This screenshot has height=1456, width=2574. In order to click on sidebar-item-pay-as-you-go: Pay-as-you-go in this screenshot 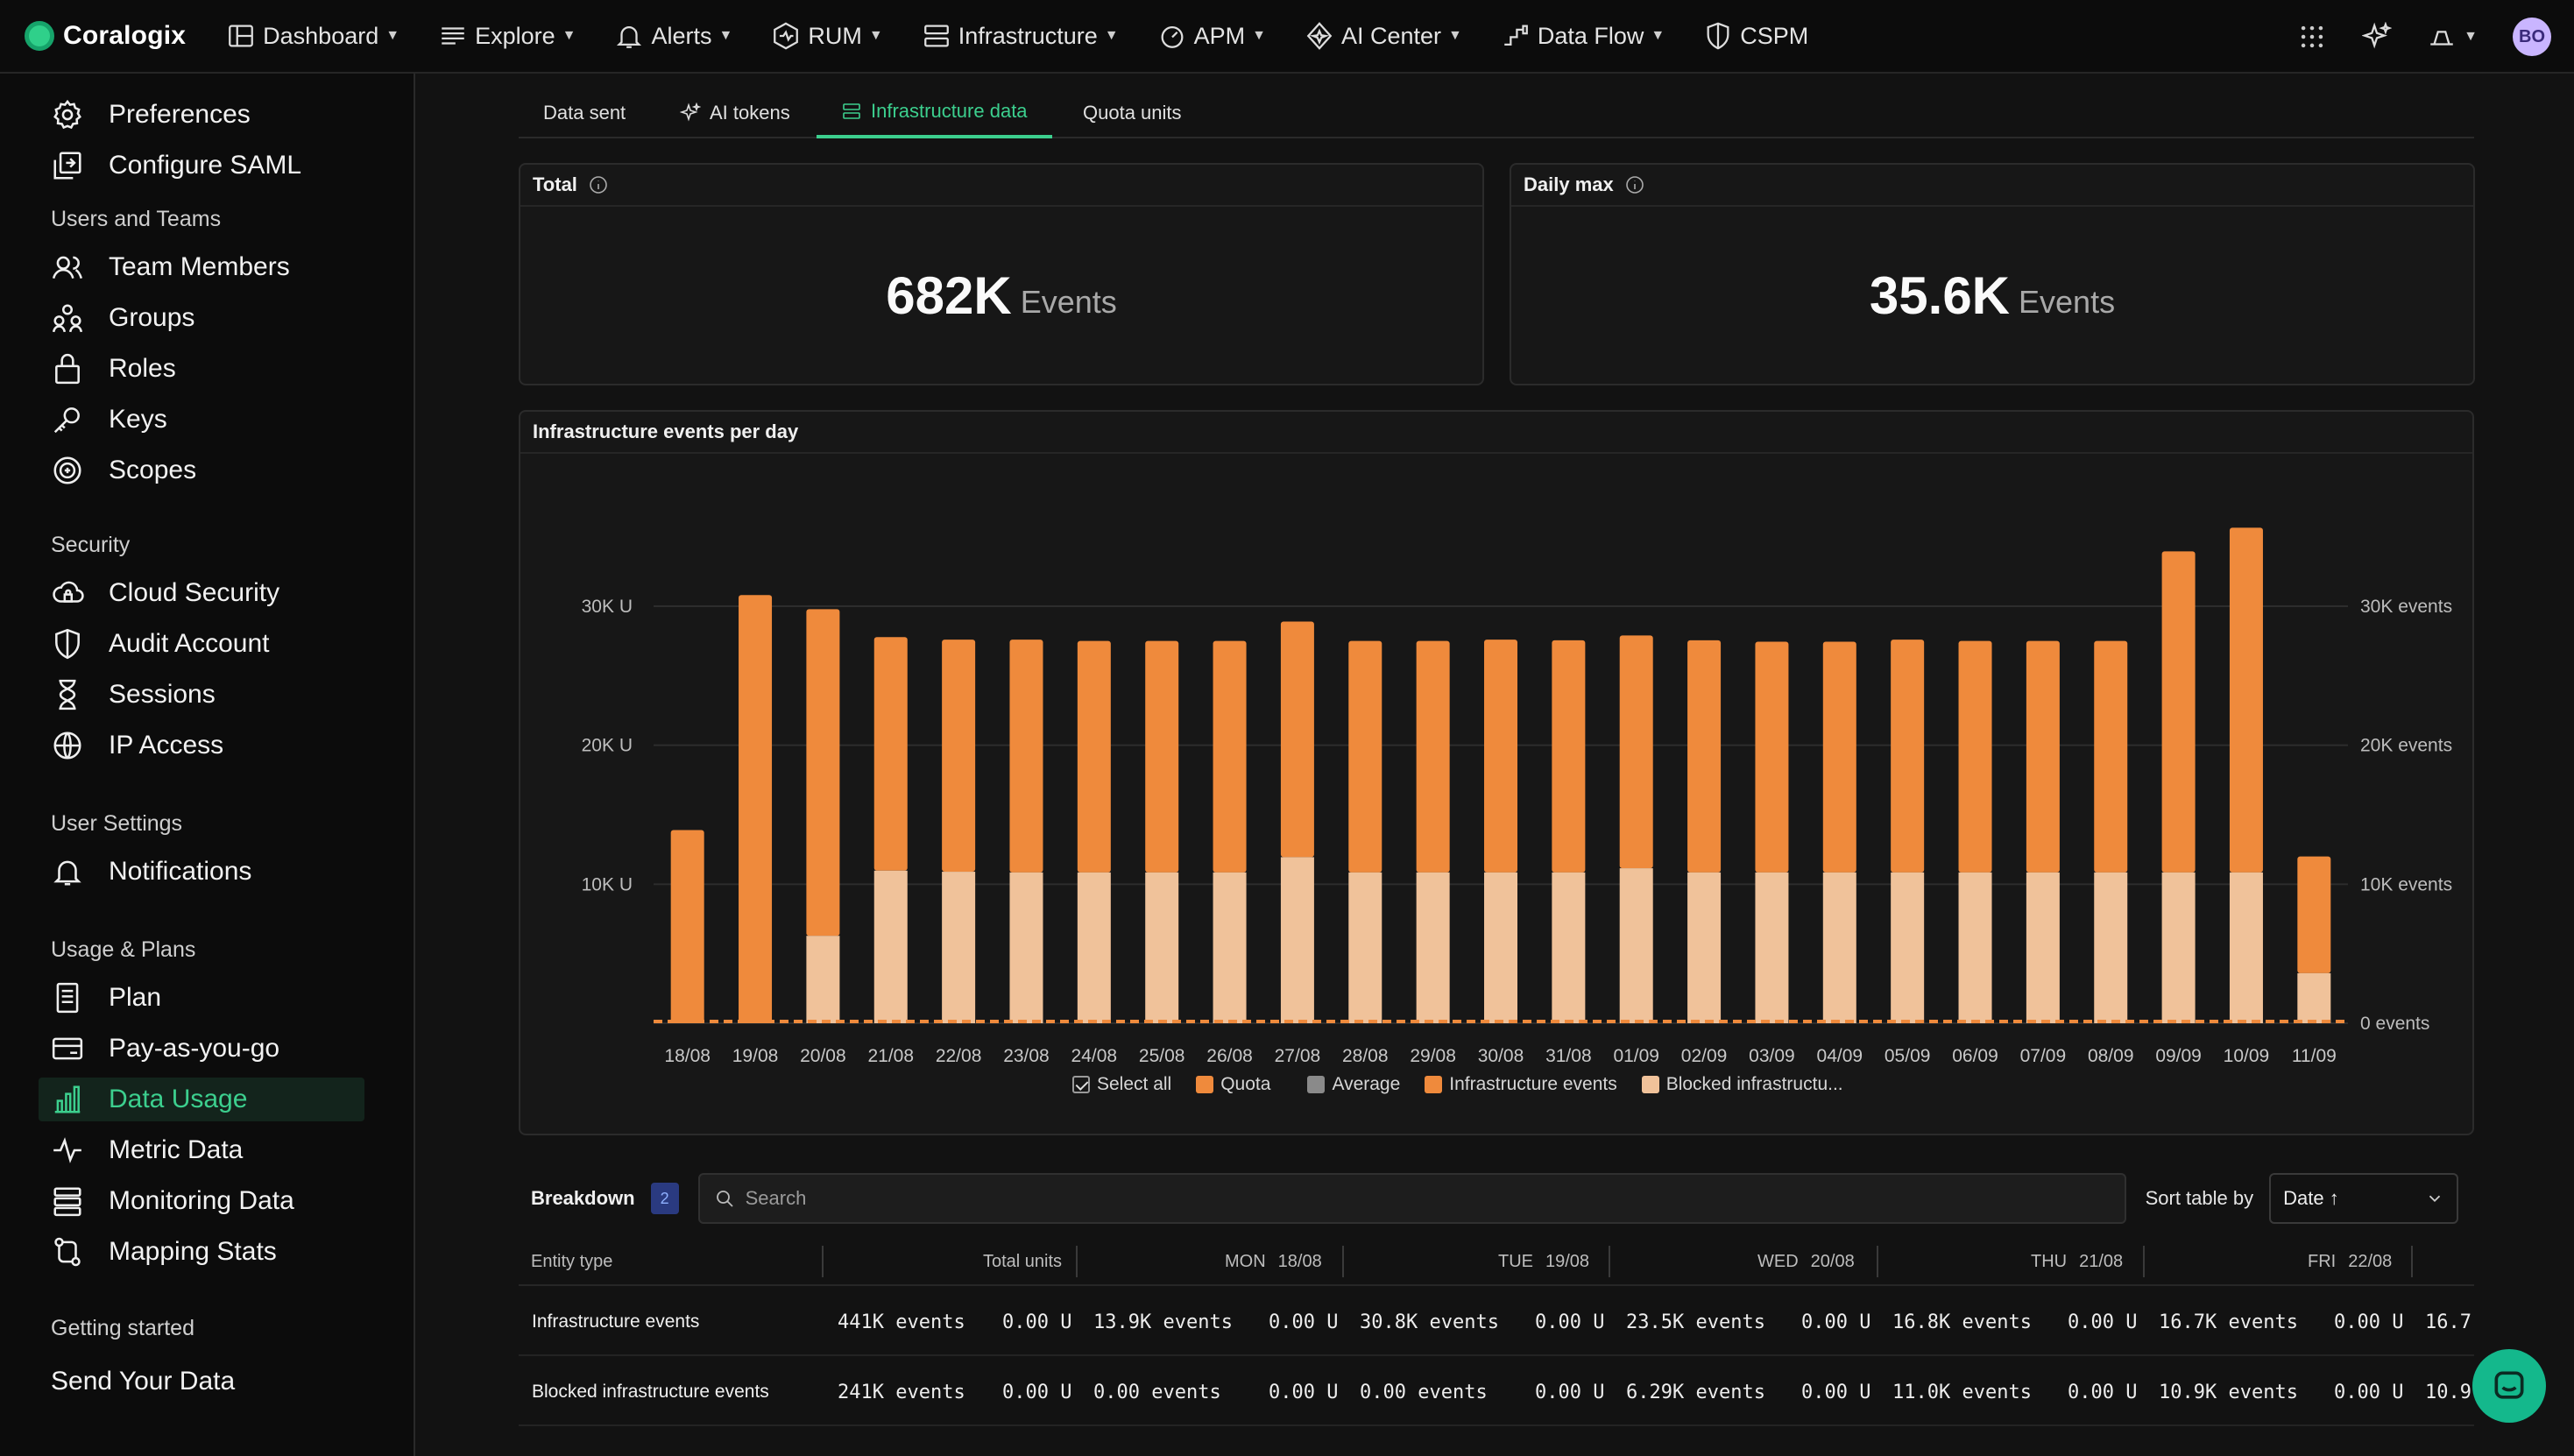, I will do `click(209, 1049)`.